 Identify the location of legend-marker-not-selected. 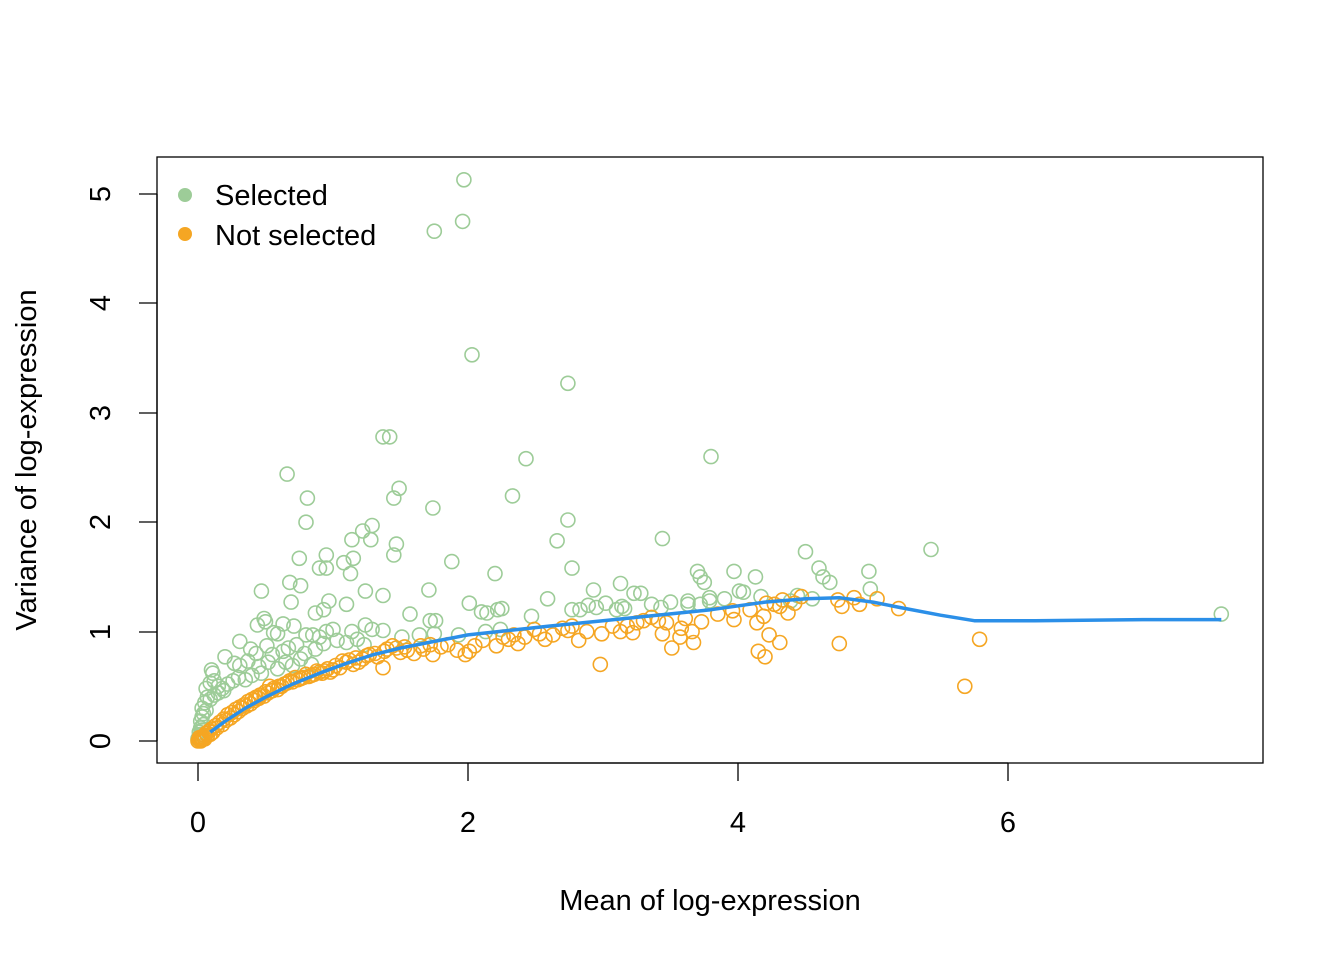
(185, 234).